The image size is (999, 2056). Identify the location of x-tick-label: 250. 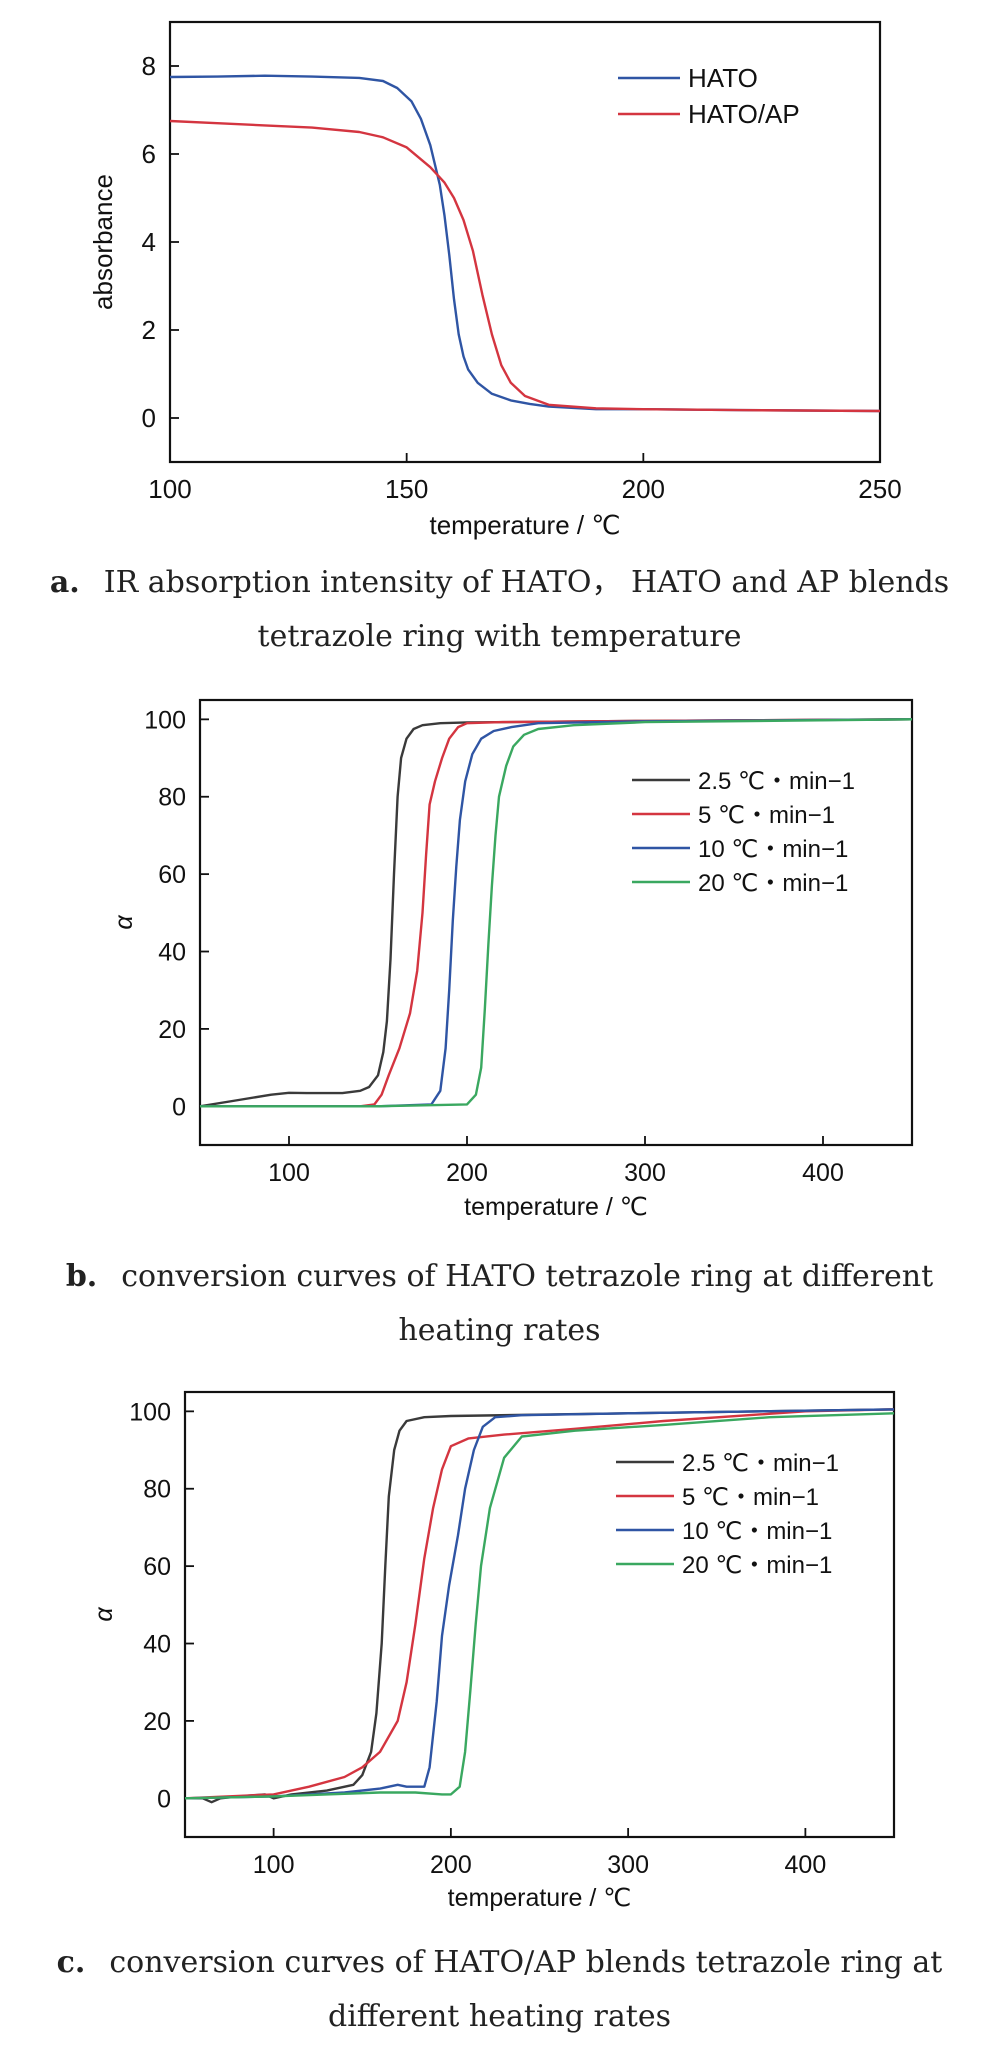
(879, 489).